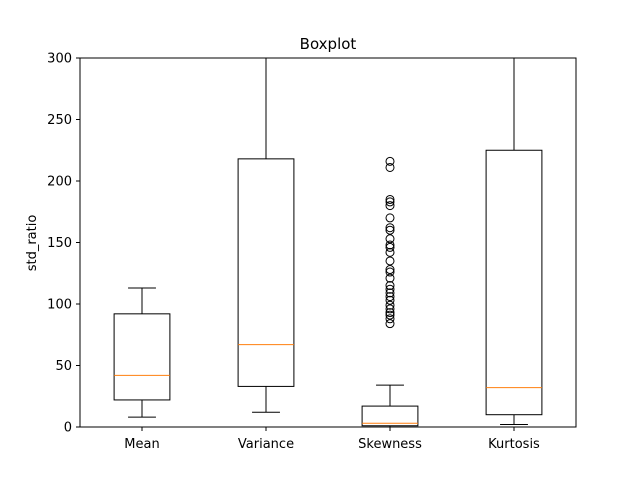  What do you see at coordinates (514, 444) in the screenshot?
I see `x-tick-label: Kurtosis` at bounding box center [514, 444].